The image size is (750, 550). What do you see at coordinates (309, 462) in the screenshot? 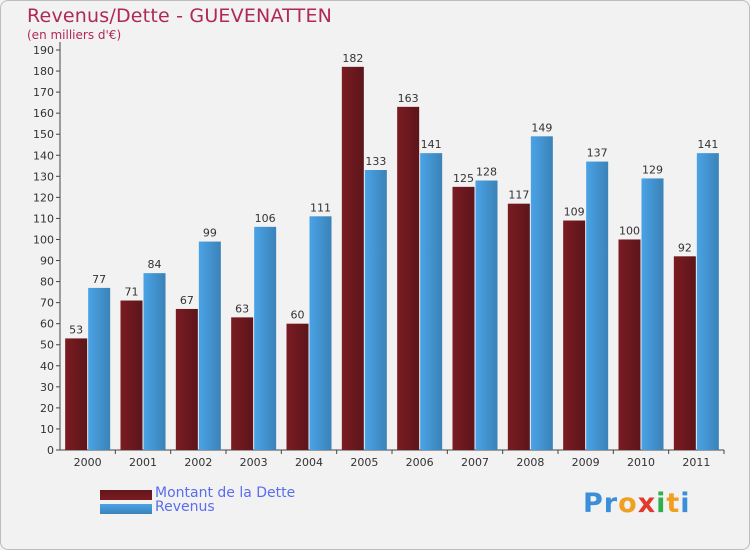
I see `x-tick-label: 2004` at bounding box center [309, 462].